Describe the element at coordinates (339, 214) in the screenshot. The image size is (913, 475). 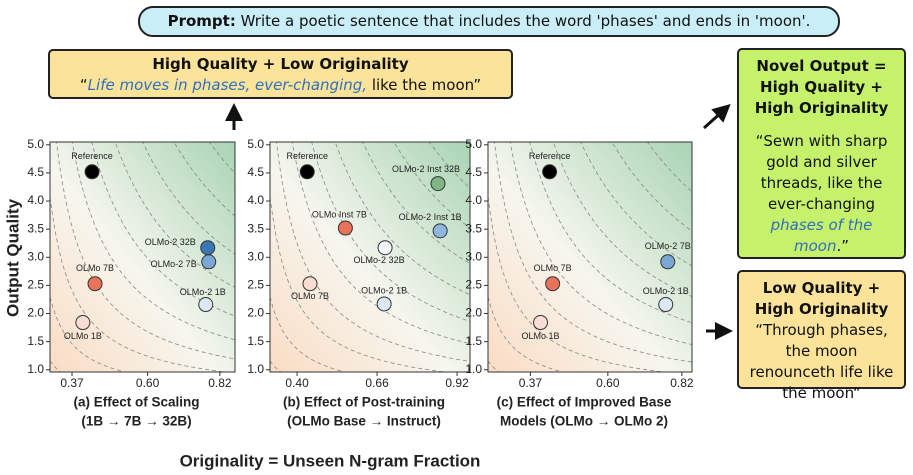
I see `point-label: OLMo Inst 7B` at that location.